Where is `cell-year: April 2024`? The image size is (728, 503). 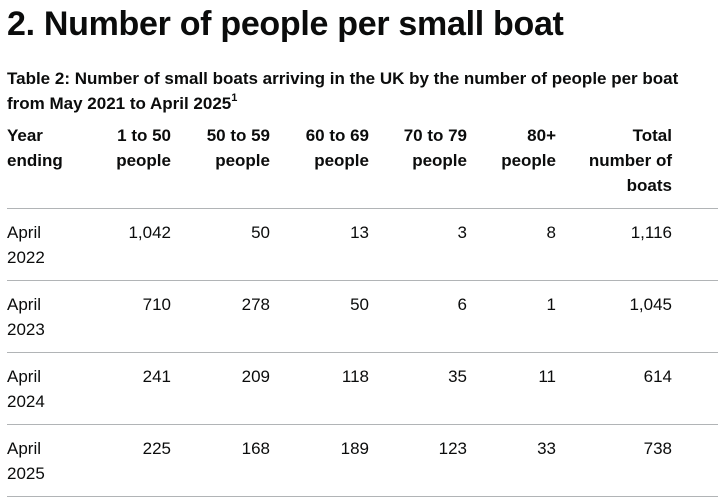 cell-year: April 2024 is located at coordinates (55, 388).